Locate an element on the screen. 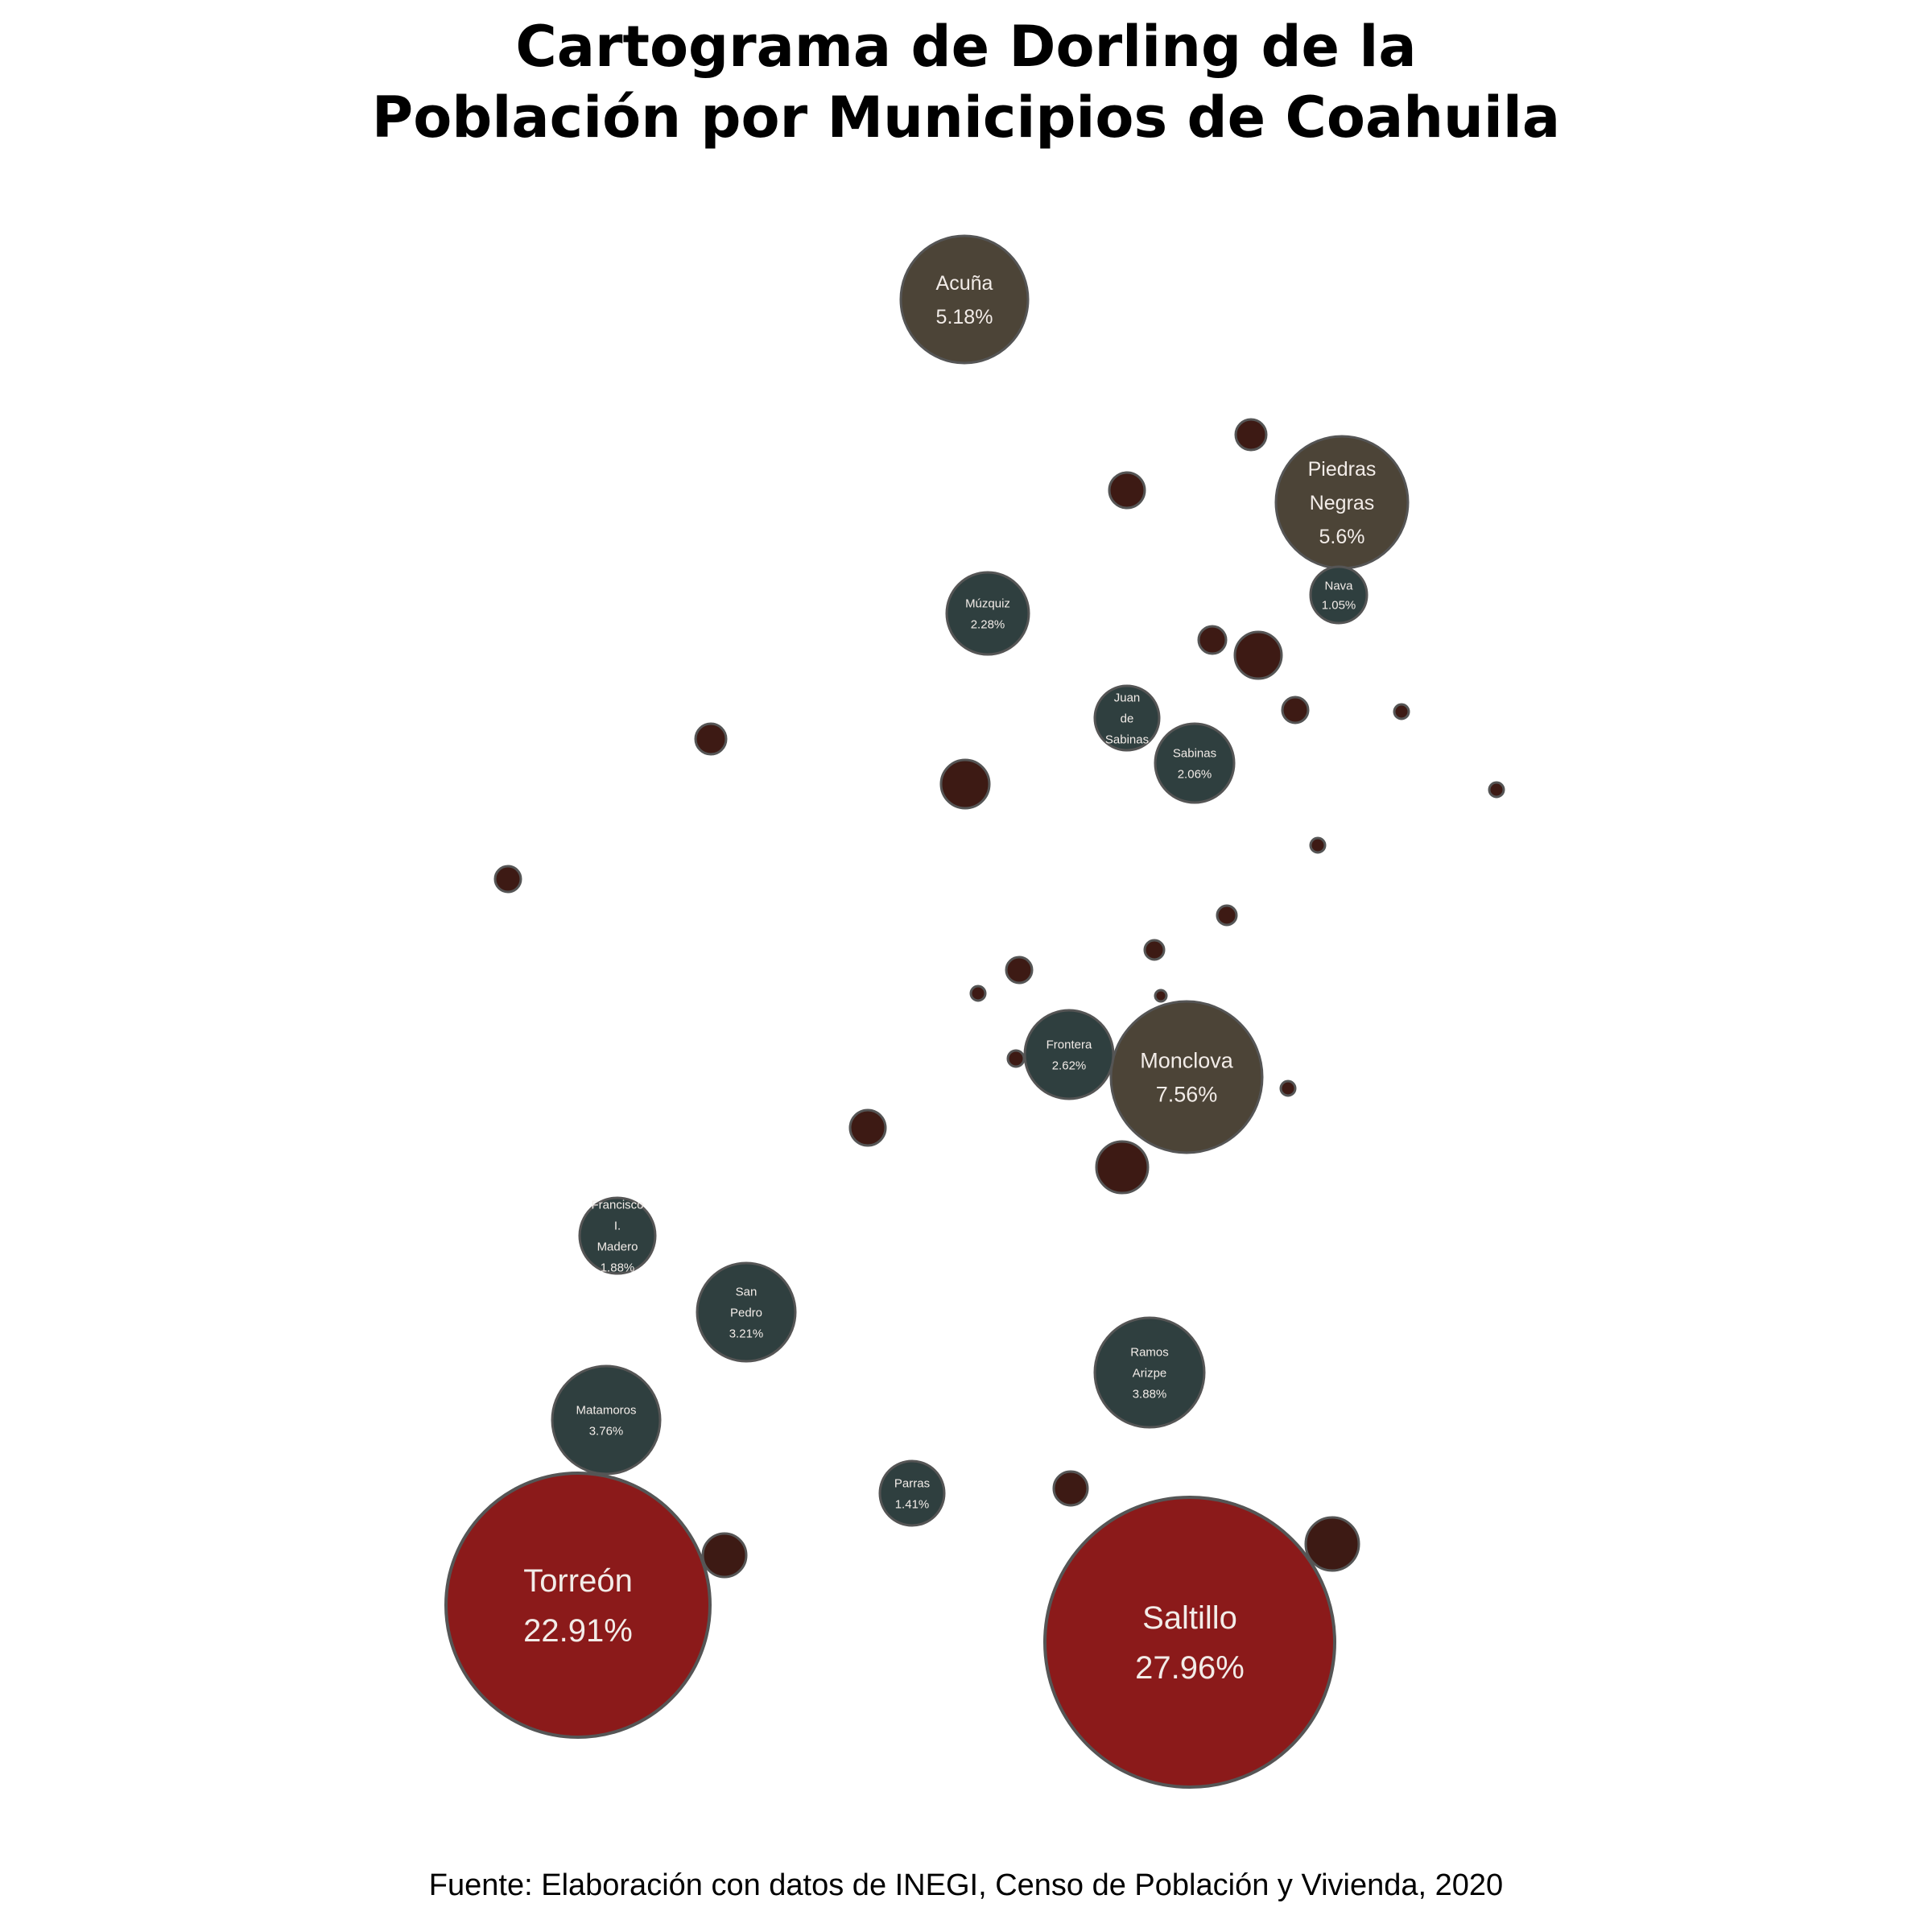 This screenshot has width=1932, height=1932. municipality-name-label: Juan is located at coordinates (1127, 697).